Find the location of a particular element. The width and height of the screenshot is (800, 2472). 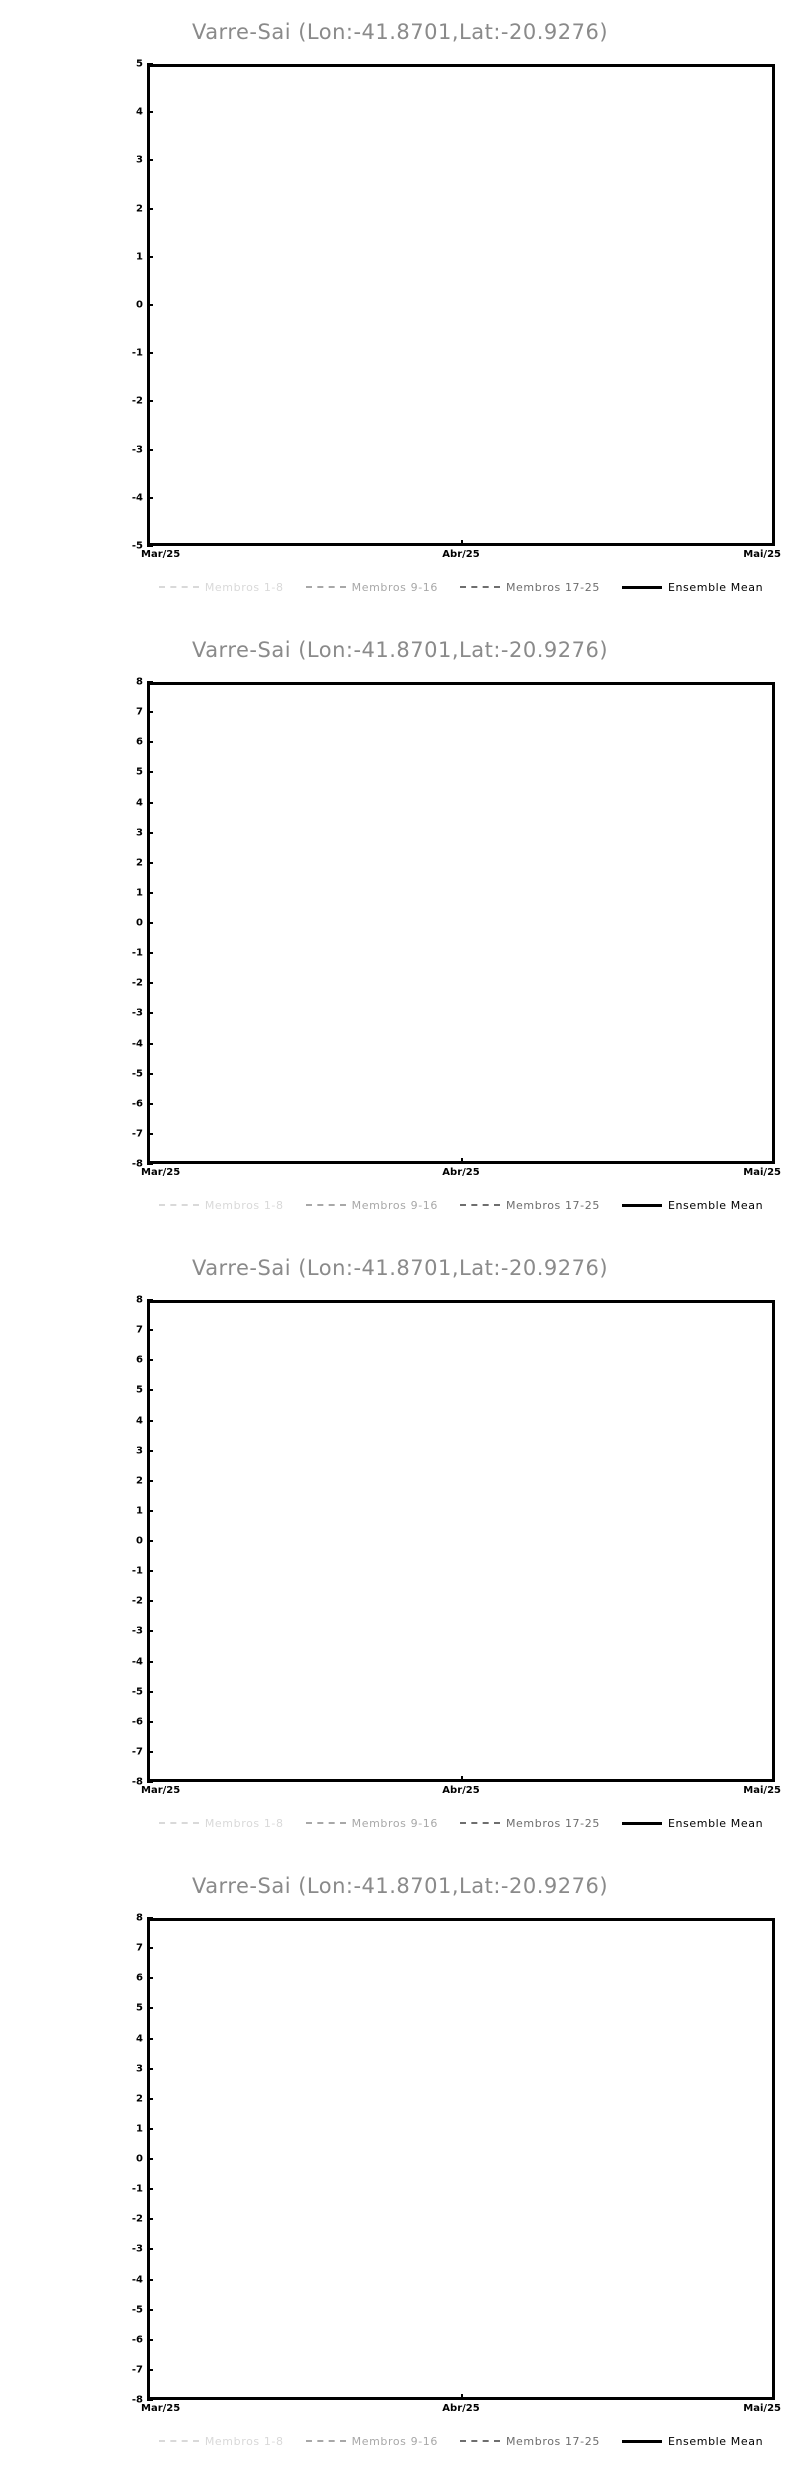

y-tick-label: -5 is located at coordinates (137, 1074).